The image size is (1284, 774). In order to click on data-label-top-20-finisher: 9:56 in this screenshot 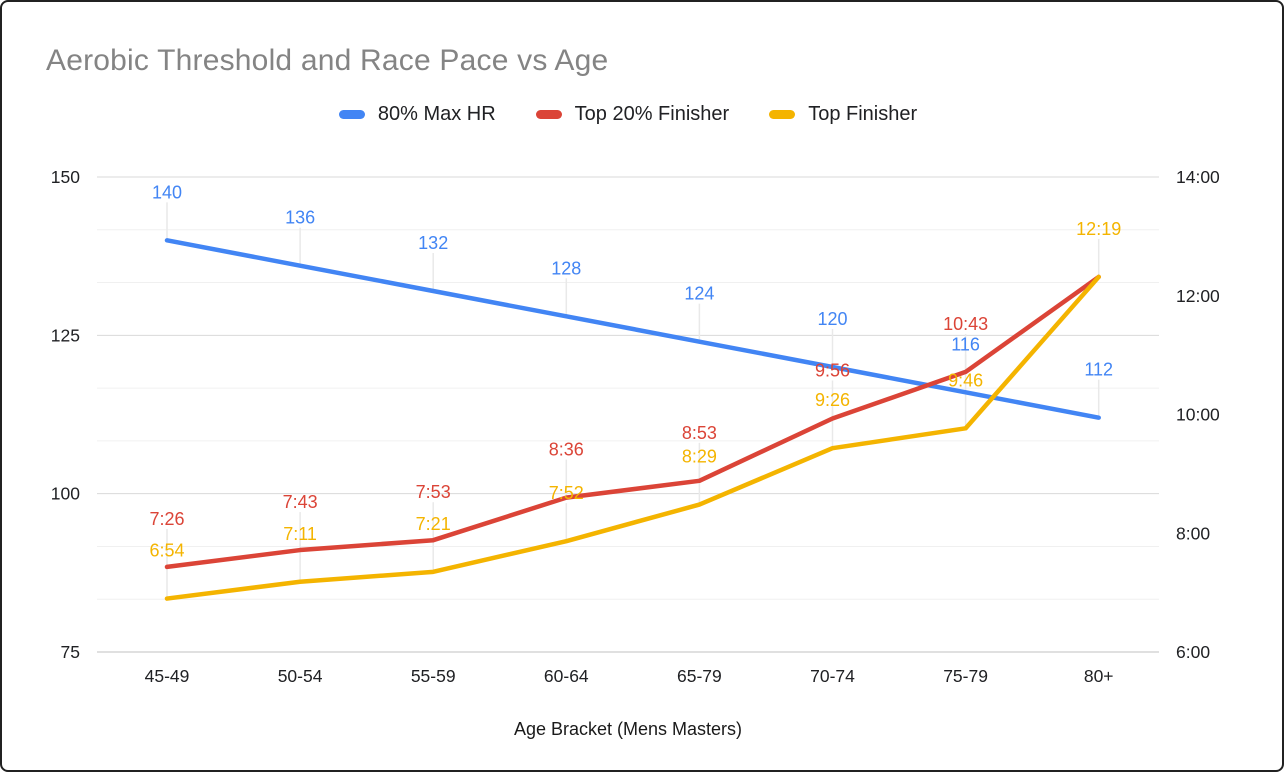, I will do `click(832, 370)`.